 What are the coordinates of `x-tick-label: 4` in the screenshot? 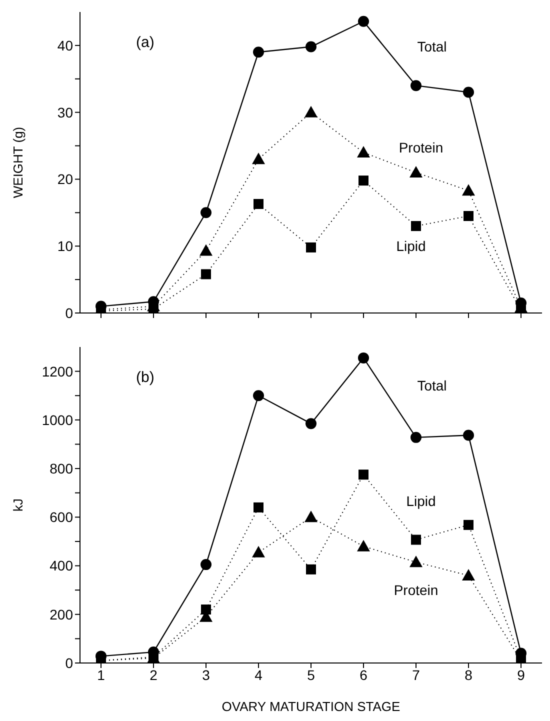 It's located at (258, 674).